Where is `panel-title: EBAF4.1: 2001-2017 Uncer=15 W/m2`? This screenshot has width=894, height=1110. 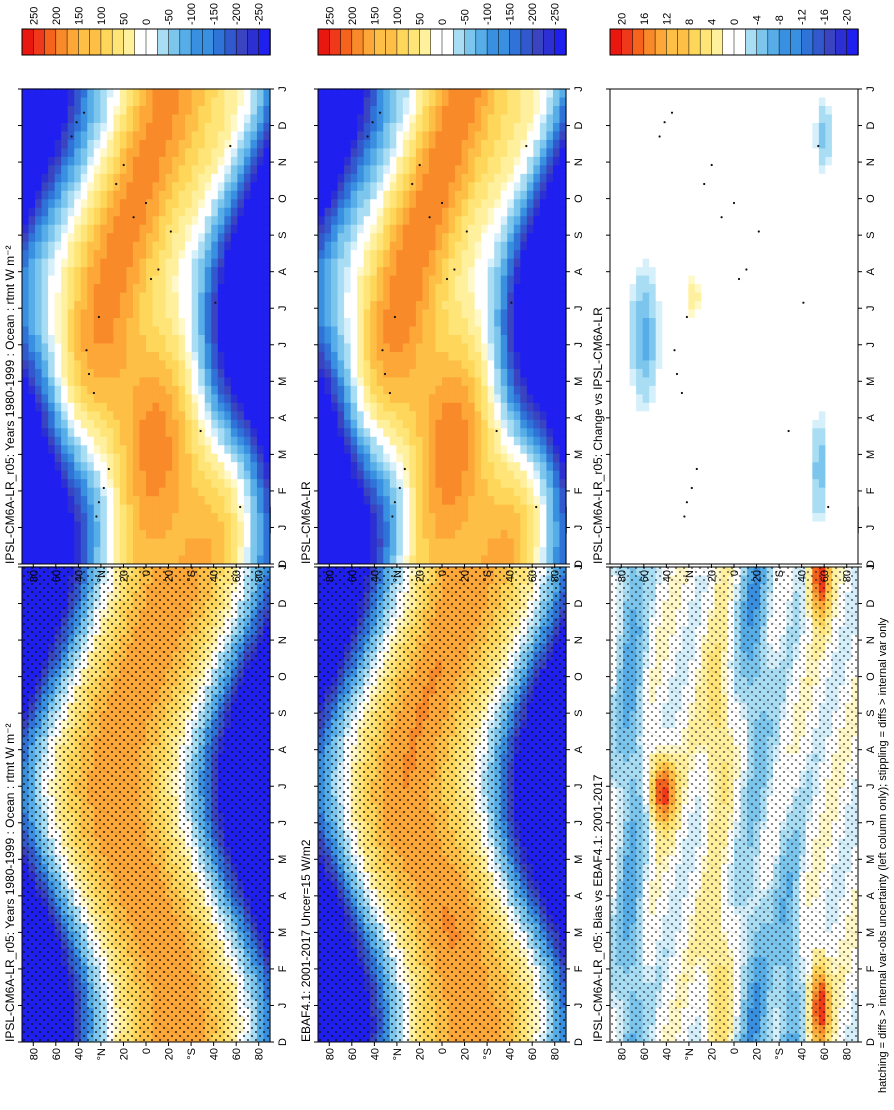 panel-title: EBAF4.1: 2001-2017 Uncer=15 W/m2 is located at coordinates (306, 940).